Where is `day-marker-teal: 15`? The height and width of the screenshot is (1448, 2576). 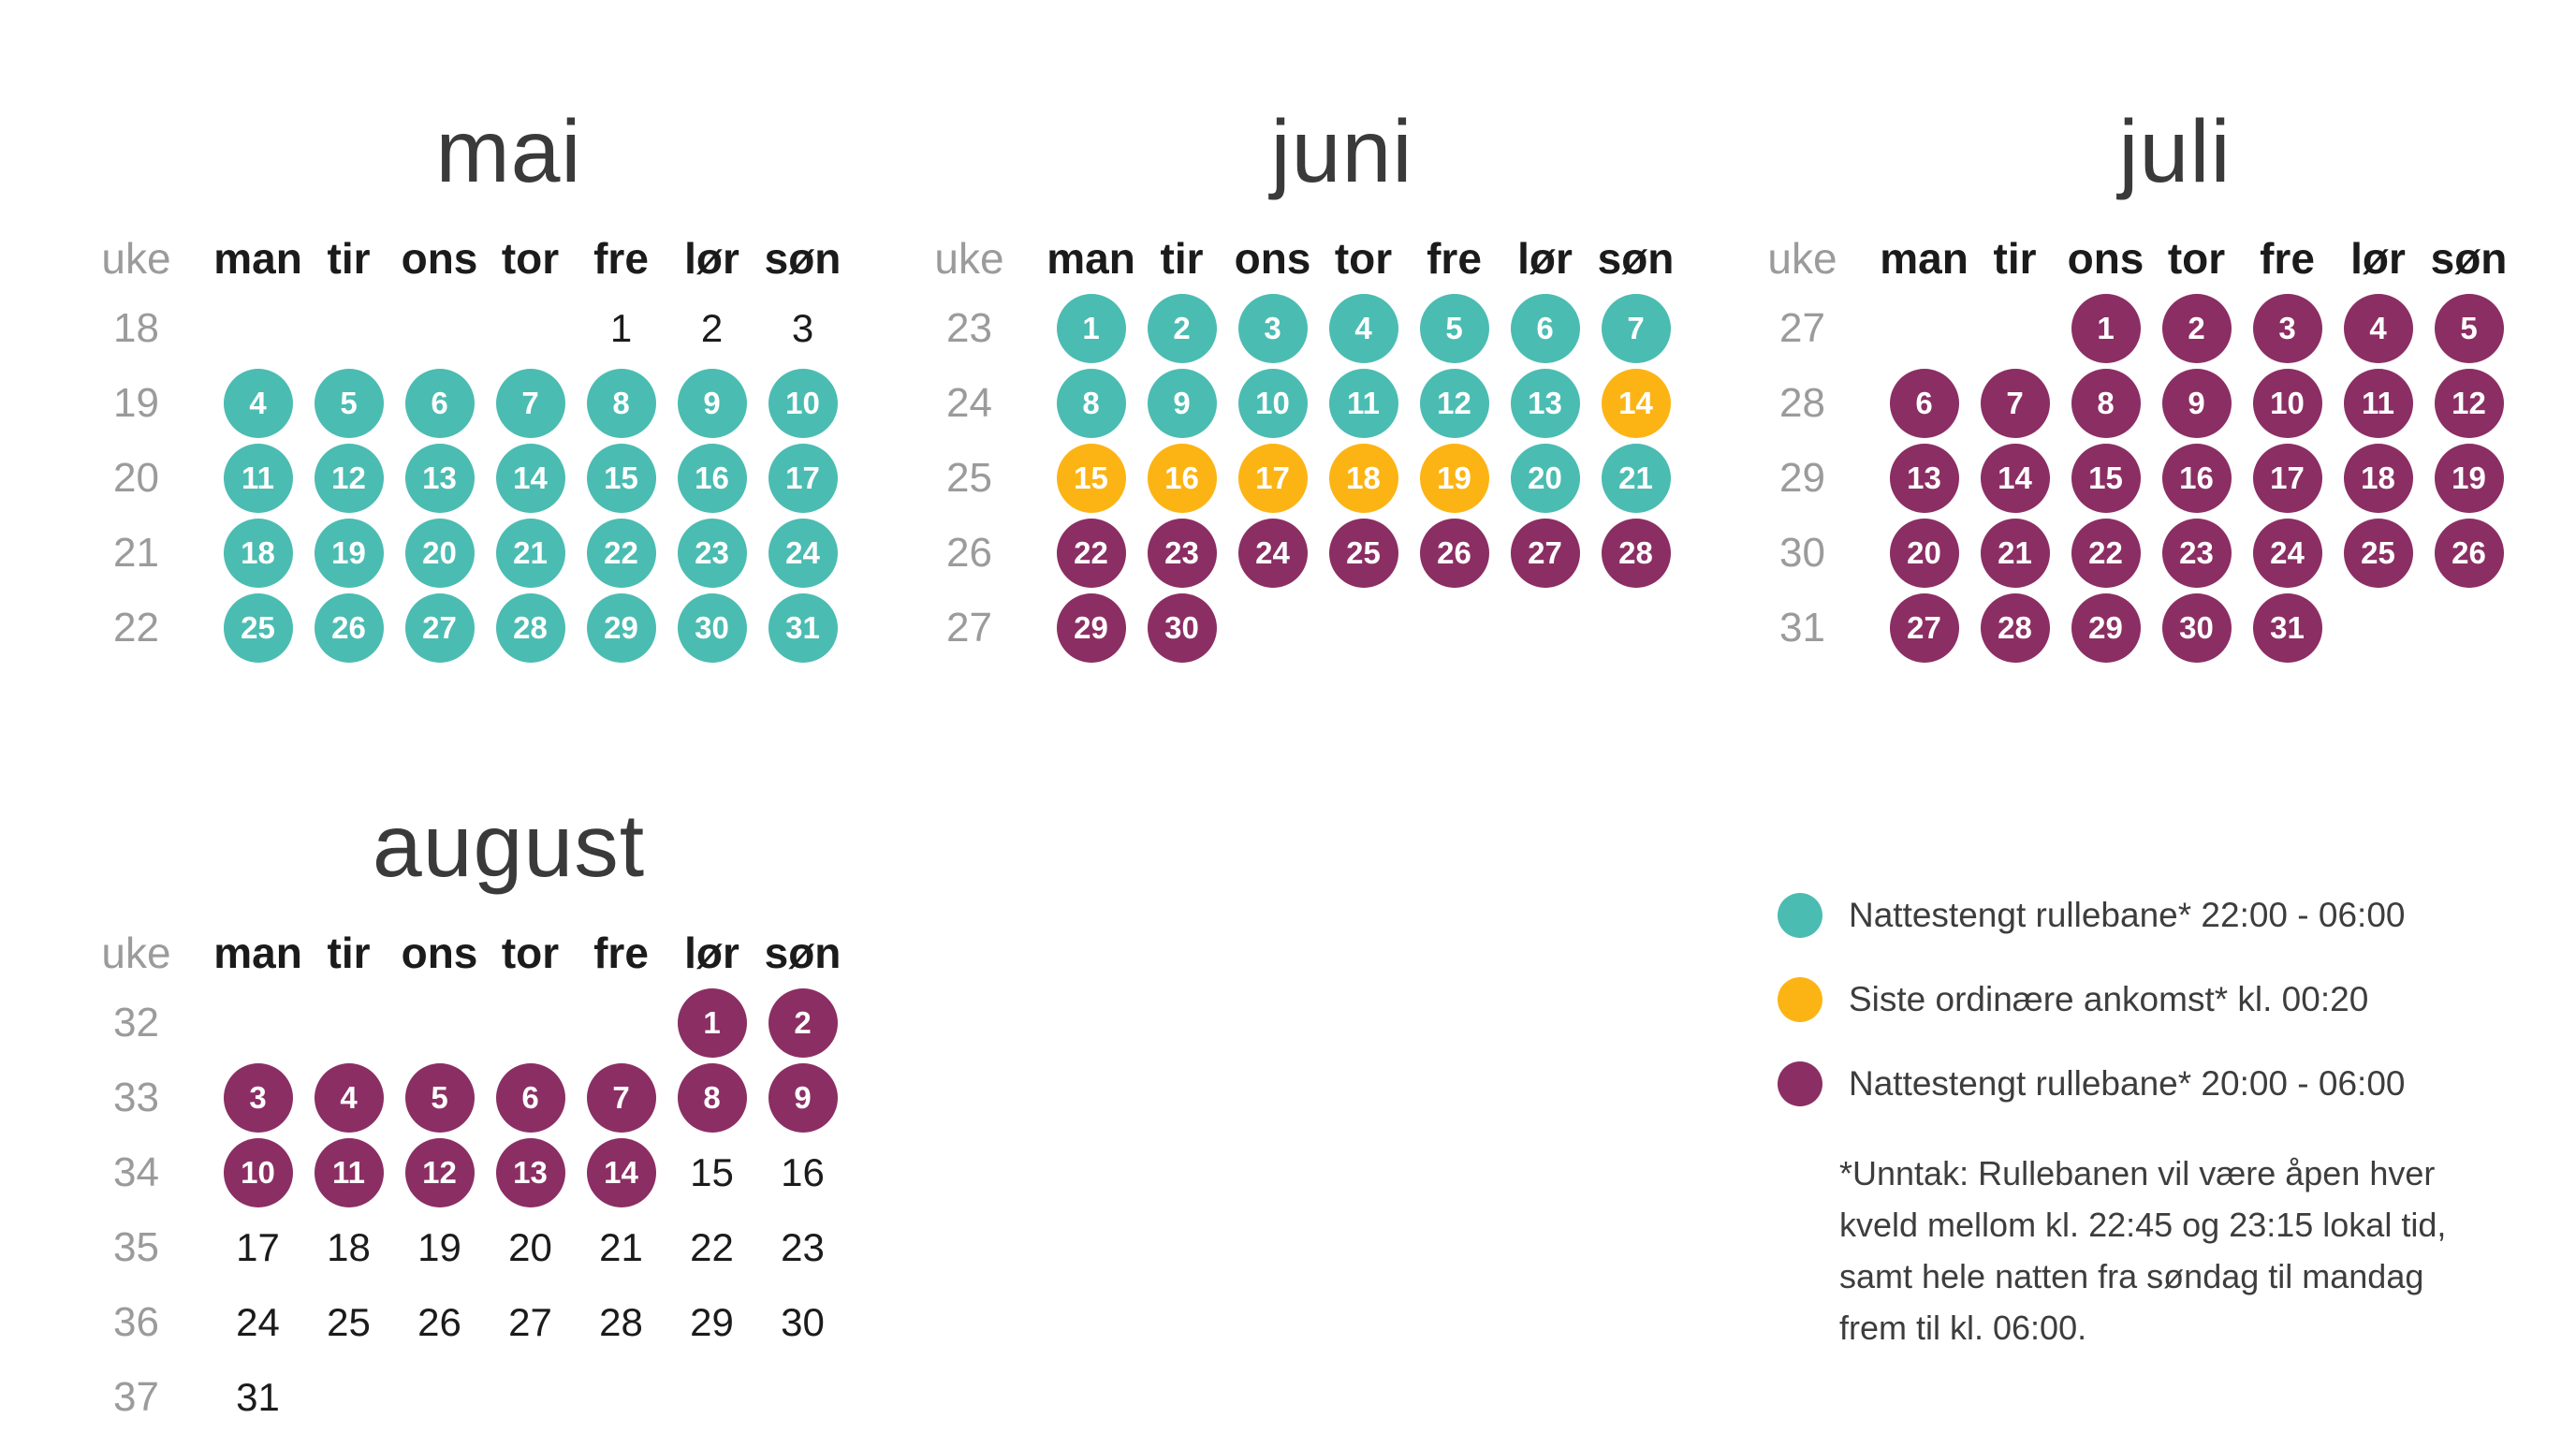
day-marker-teal: 15 is located at coordinates (621, 479).